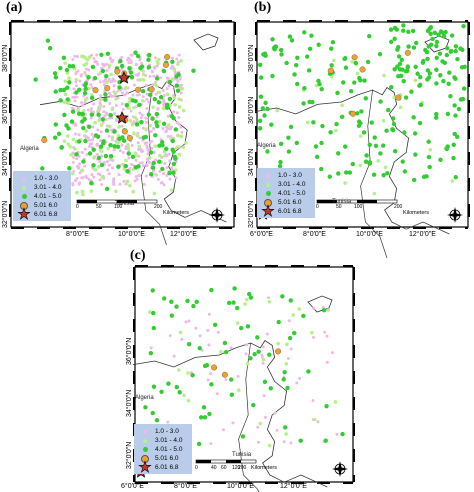 The height and width of the screenshot is (492, 474). What do you see at coordinates (339, 207) in the screenshot?
I see `scale-number: 50` at bounding box center [339, 207].